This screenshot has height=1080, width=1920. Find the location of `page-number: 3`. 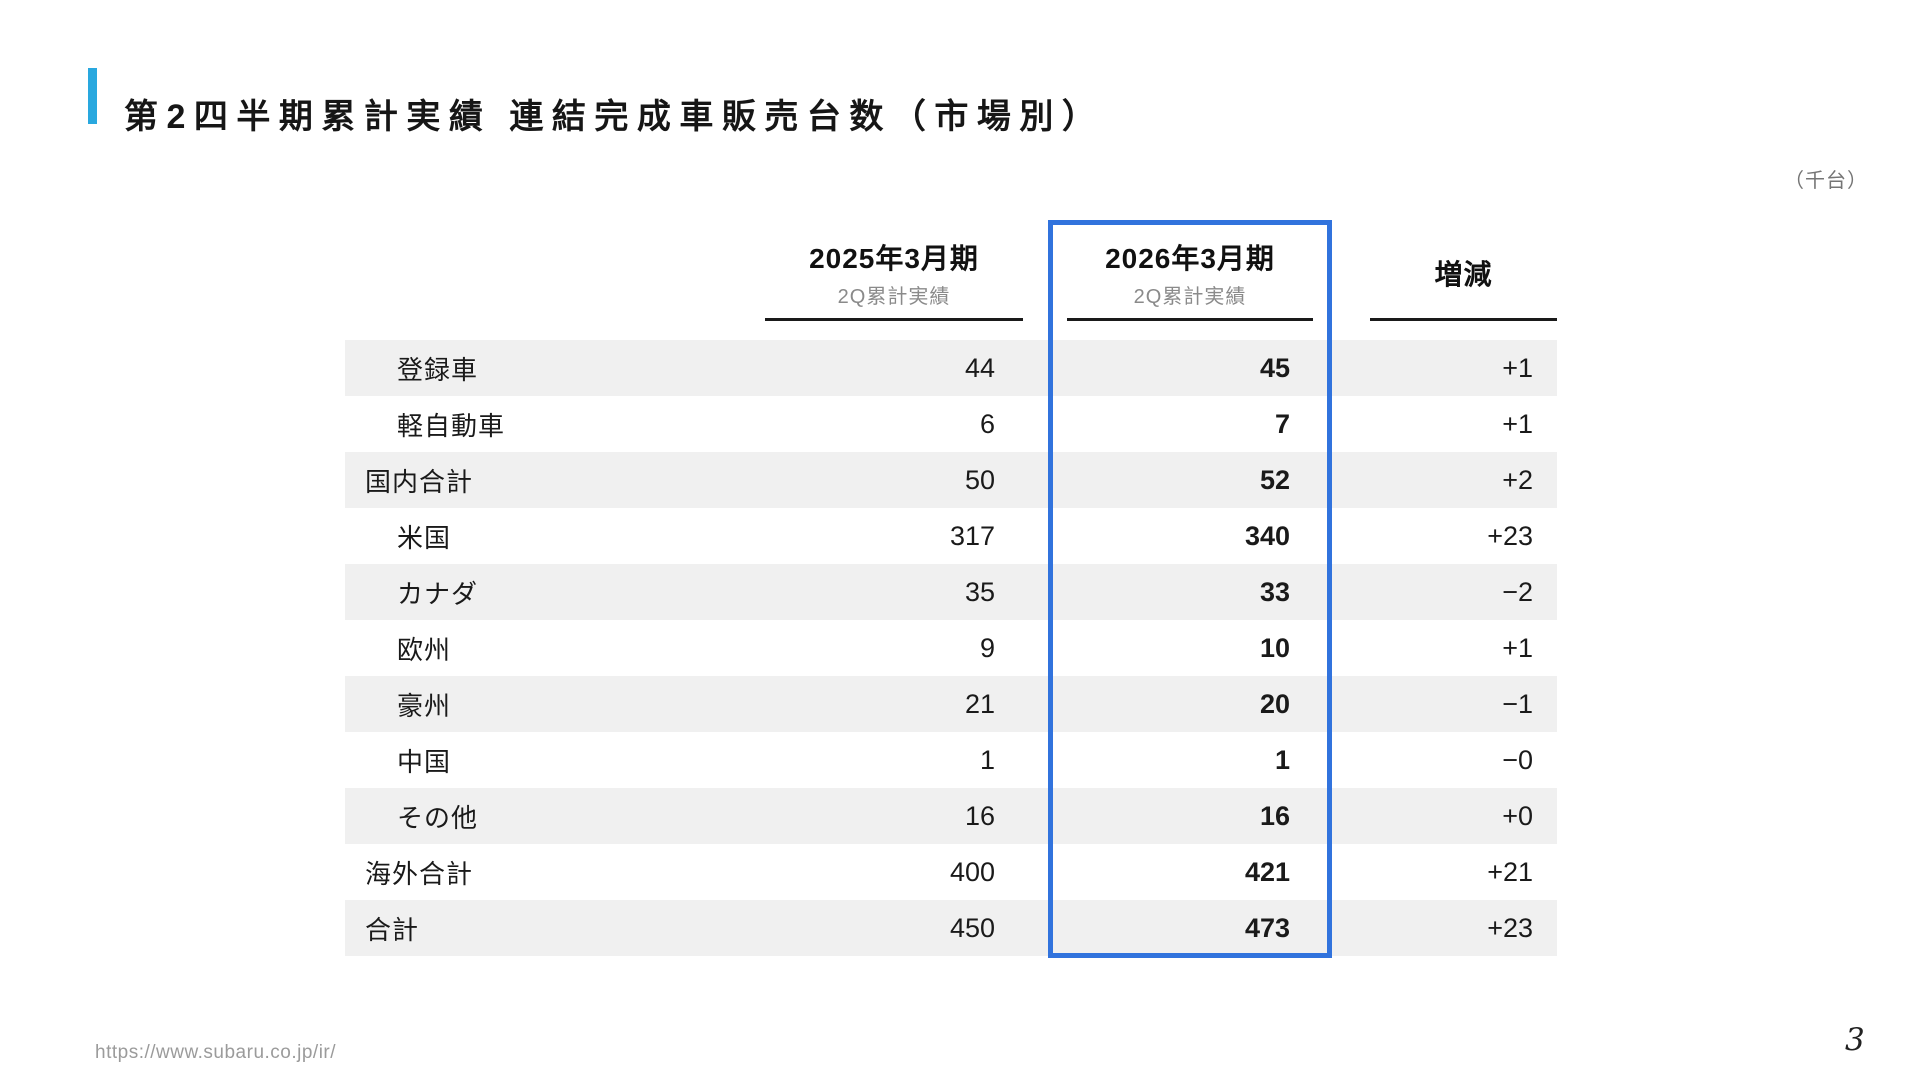

page-number: 3 is located at coordinates (1855, 1040).